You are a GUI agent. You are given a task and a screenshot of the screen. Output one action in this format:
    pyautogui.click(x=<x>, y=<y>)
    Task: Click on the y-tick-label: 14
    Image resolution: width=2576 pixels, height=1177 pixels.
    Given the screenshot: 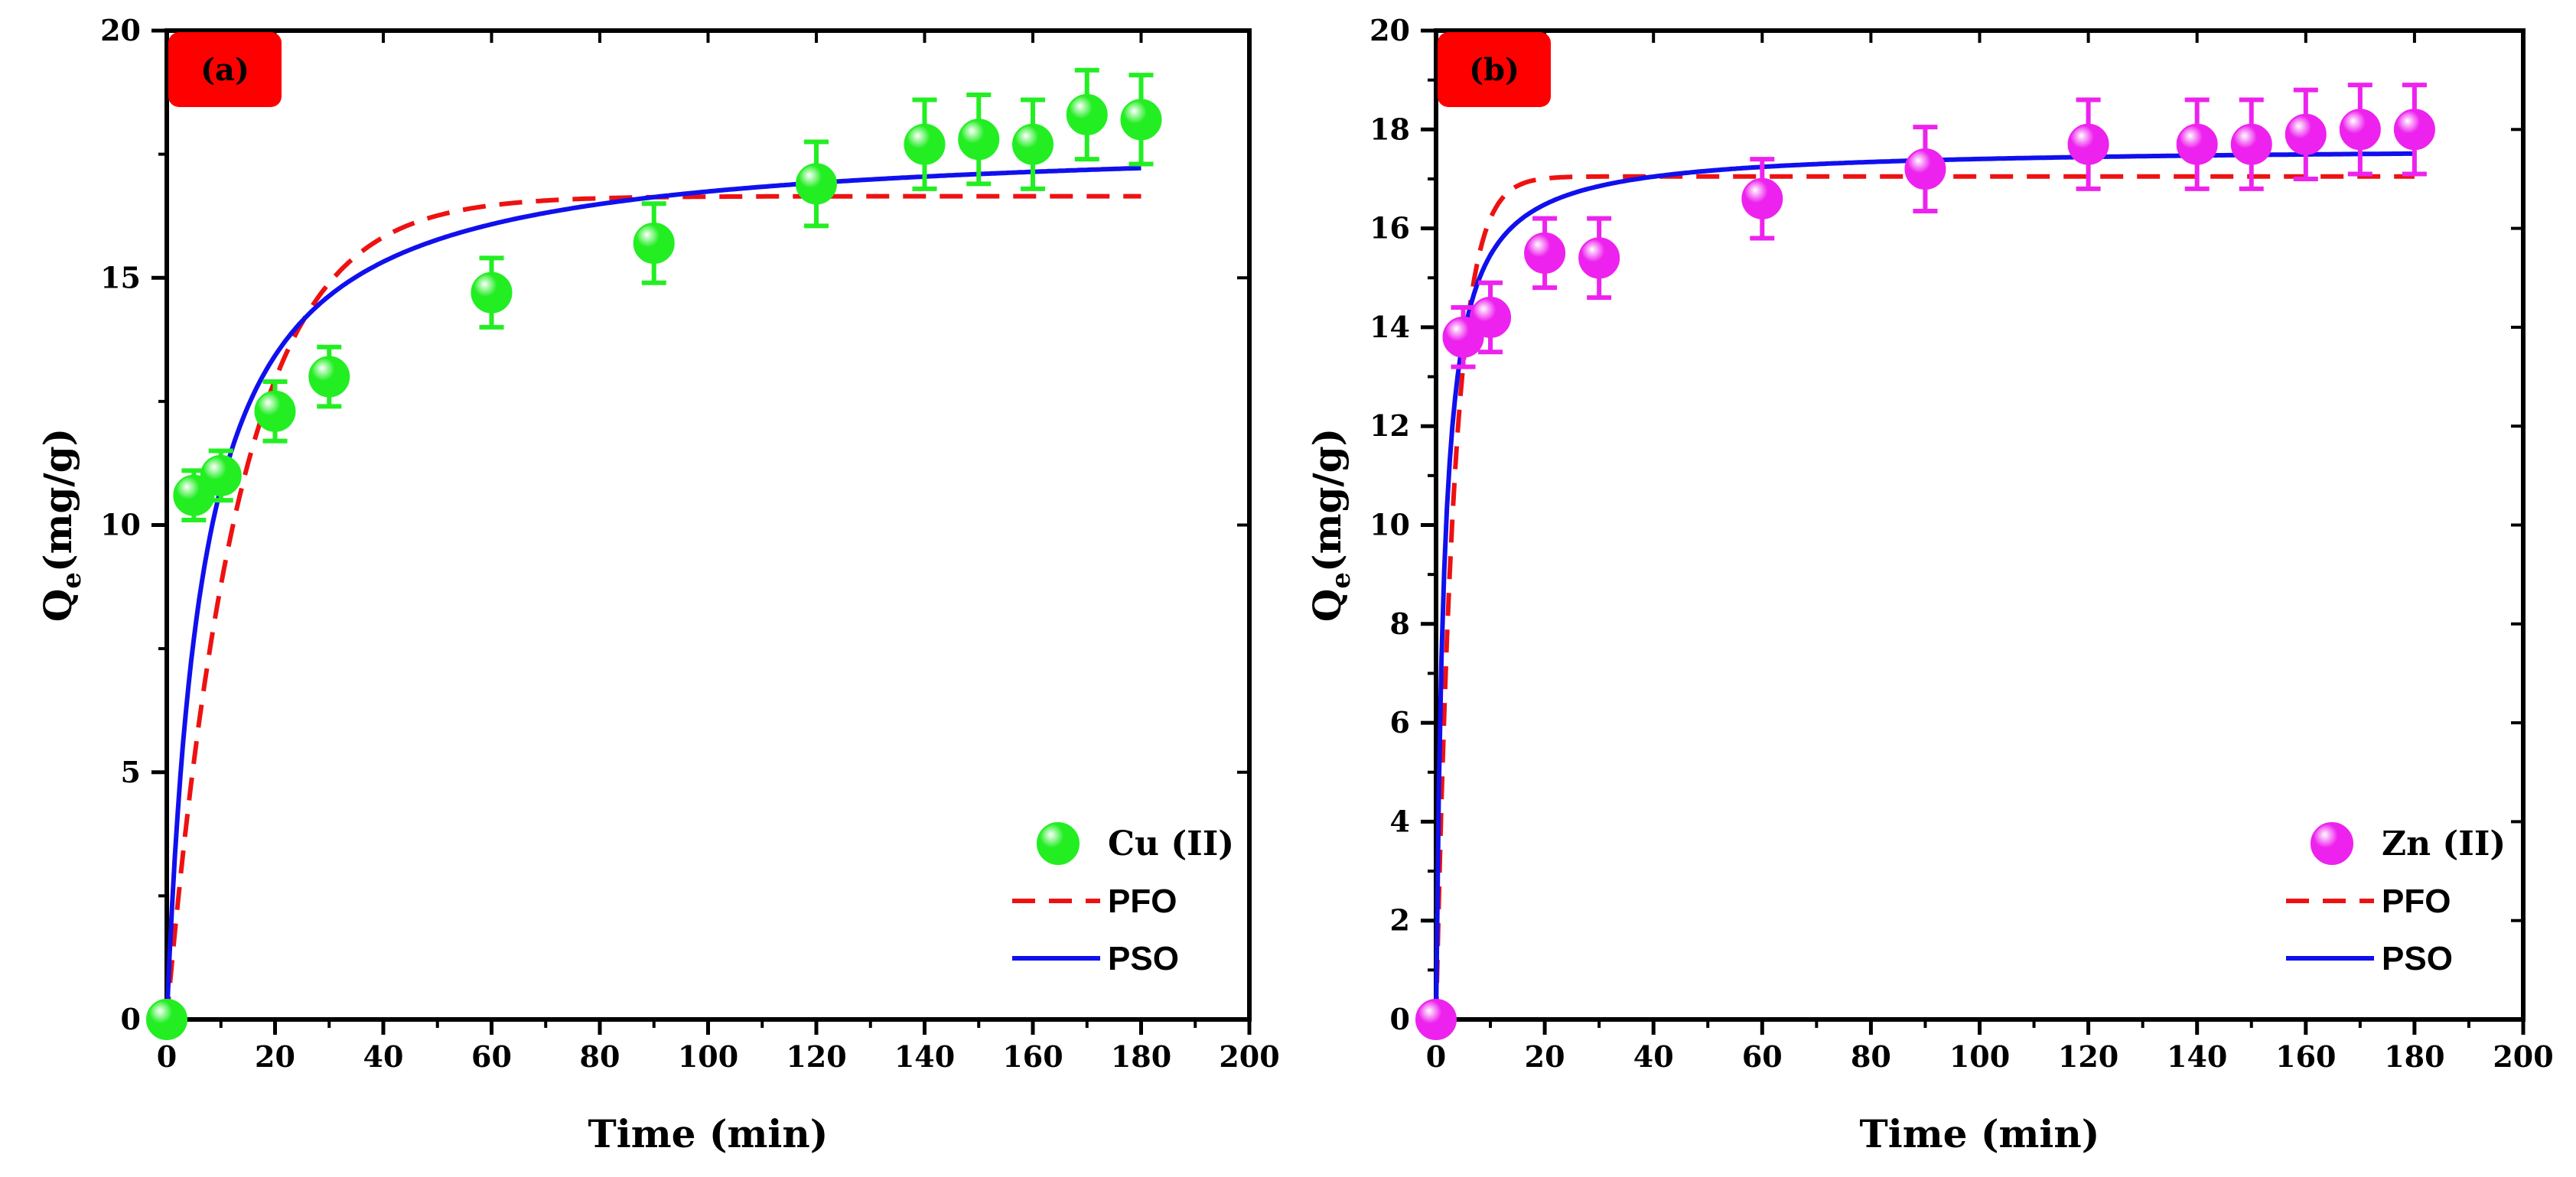 What is the action you would take?
    pyautogui.click(x=1390, y=327)
    